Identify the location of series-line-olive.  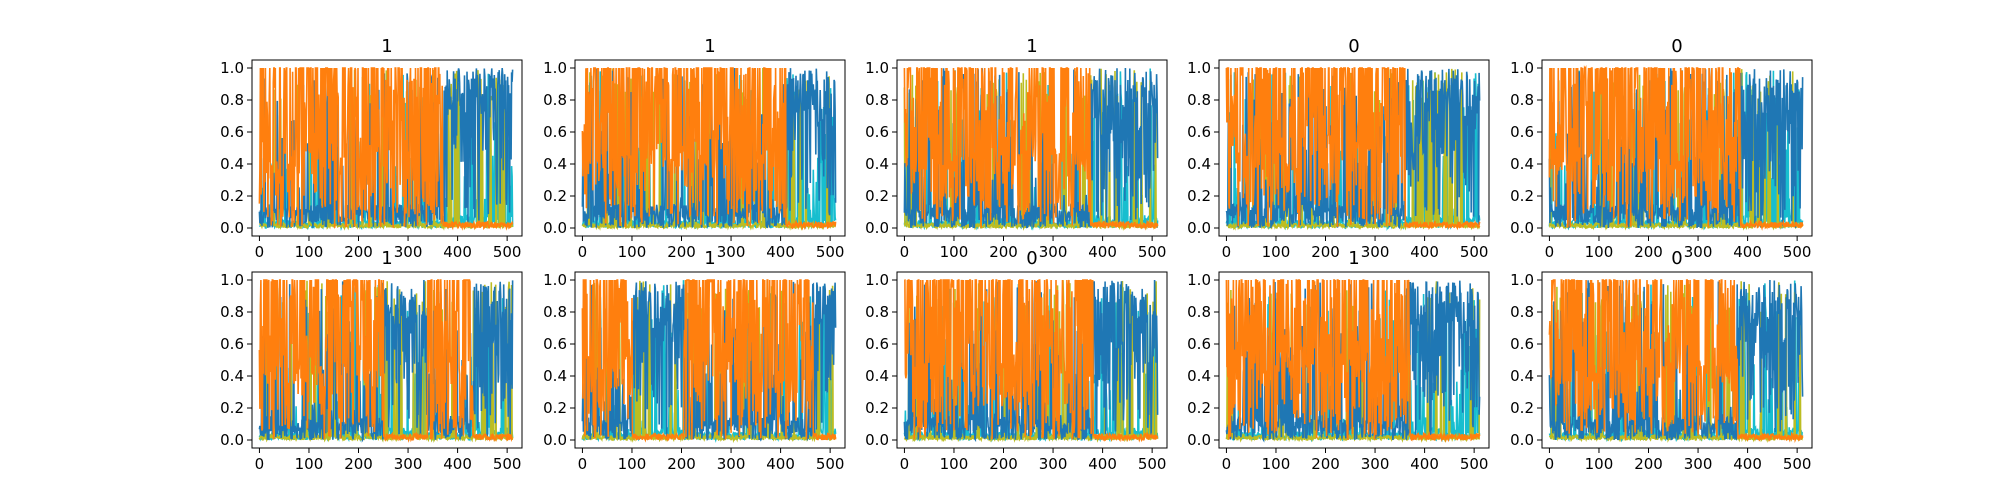
(708, 149).